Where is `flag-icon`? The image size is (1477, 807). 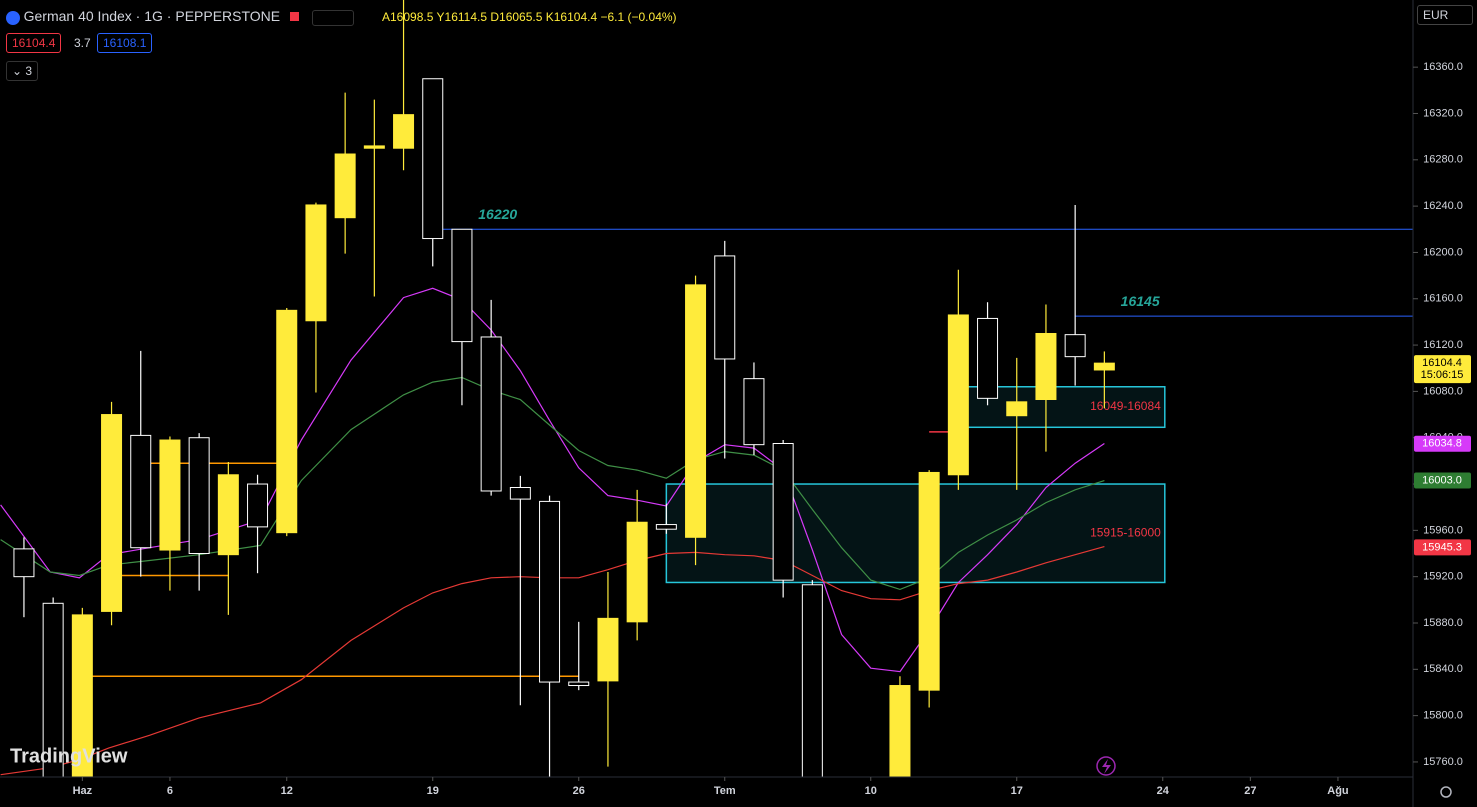
flag-icon is located at coordinates (294, 16).